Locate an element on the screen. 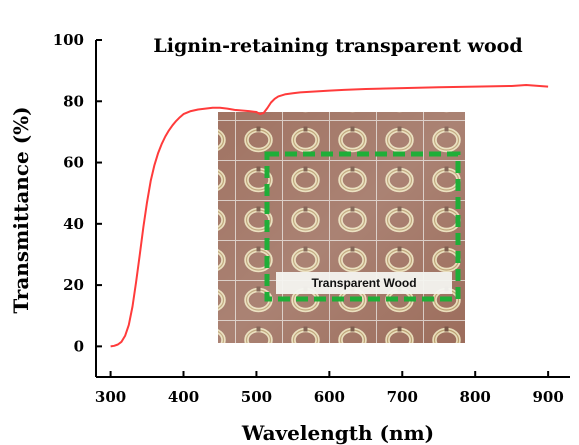  inset-label-box is located at coordinates (364, 283).